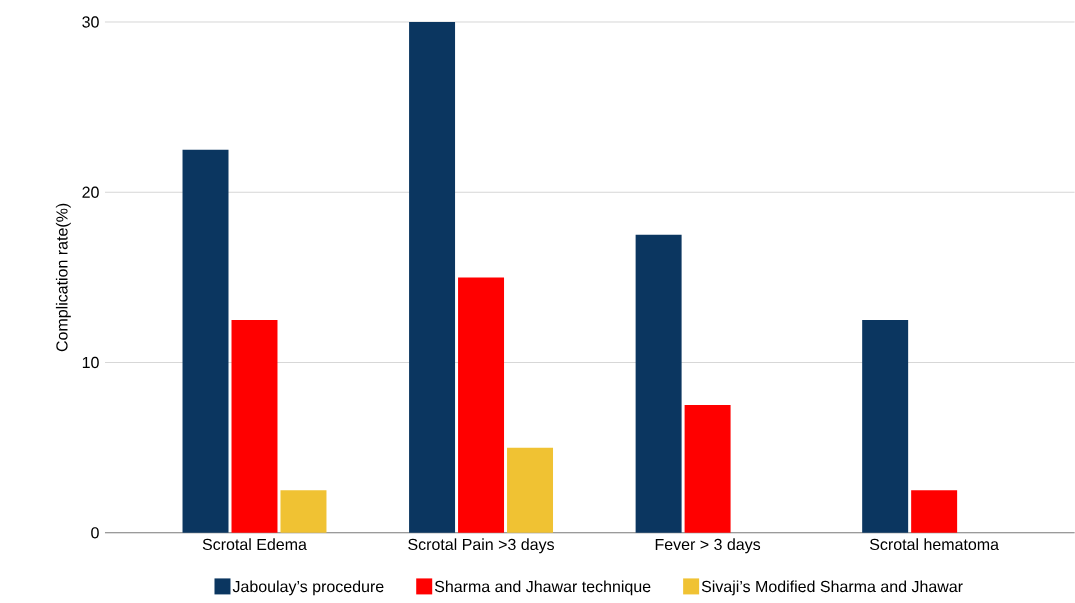 This screenshot has width=1075, height=603. What do you see at coordinates (254, 544) in the screenshot?
I see `x-tick-label: Scrotal Edema` at bounding box center [254, 544].